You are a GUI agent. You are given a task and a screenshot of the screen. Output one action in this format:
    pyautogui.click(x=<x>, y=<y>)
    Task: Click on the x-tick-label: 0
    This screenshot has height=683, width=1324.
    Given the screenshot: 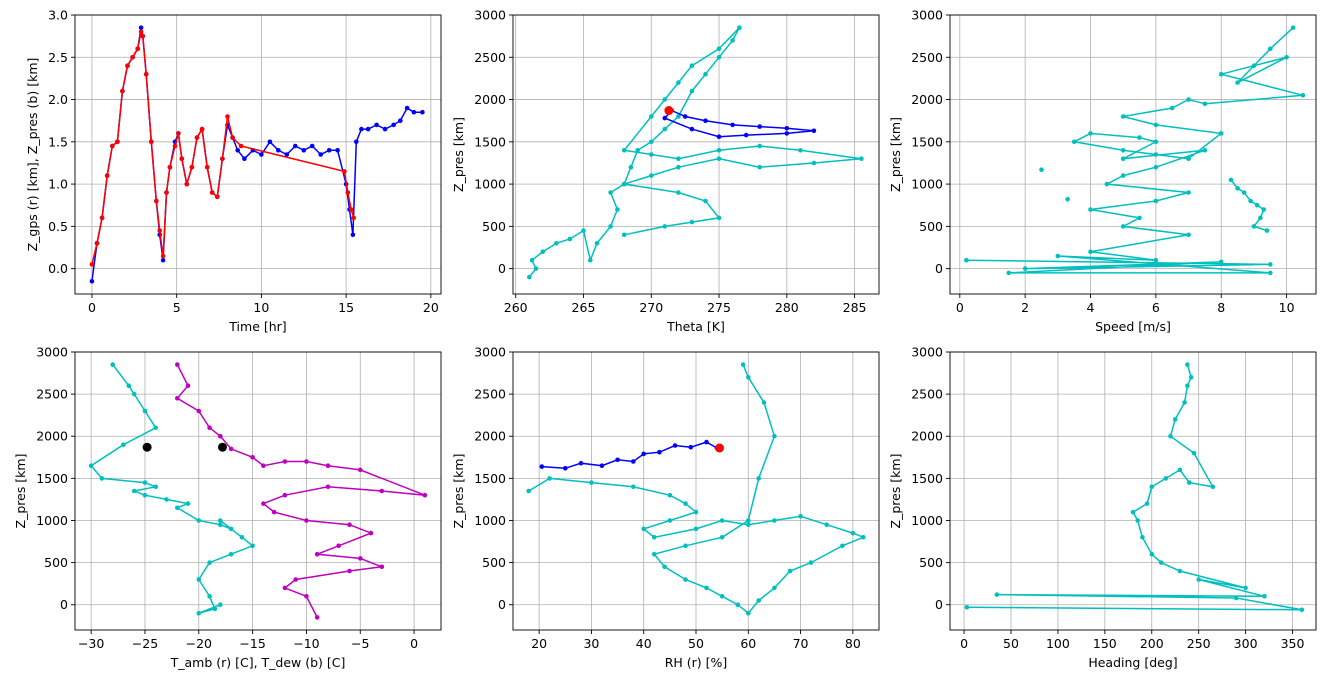 What is the action you would take?
    pyautogui.click(x=414, y=643)
    